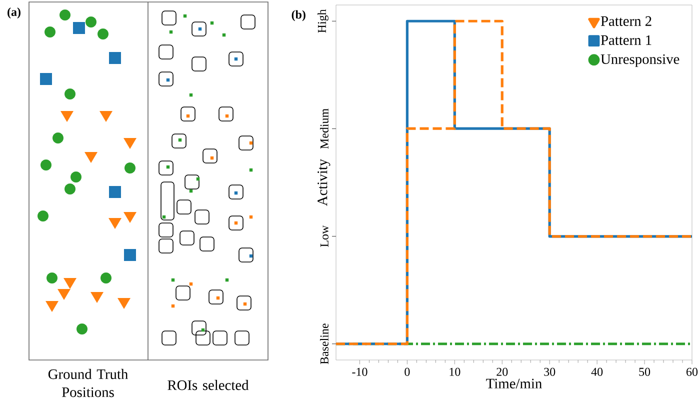  I want to click on legend-label: Pattern 1, so click(626, 40).